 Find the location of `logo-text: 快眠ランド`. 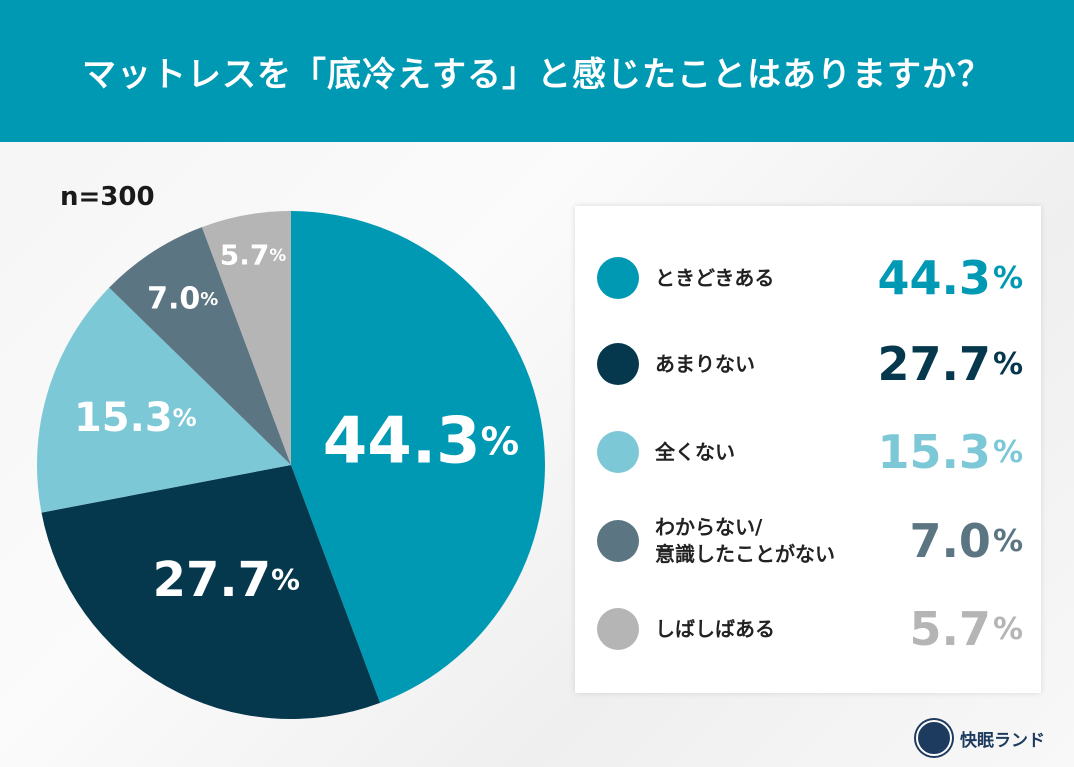

logo-text: 快眠ランド is located at coordinates (1002, 740).